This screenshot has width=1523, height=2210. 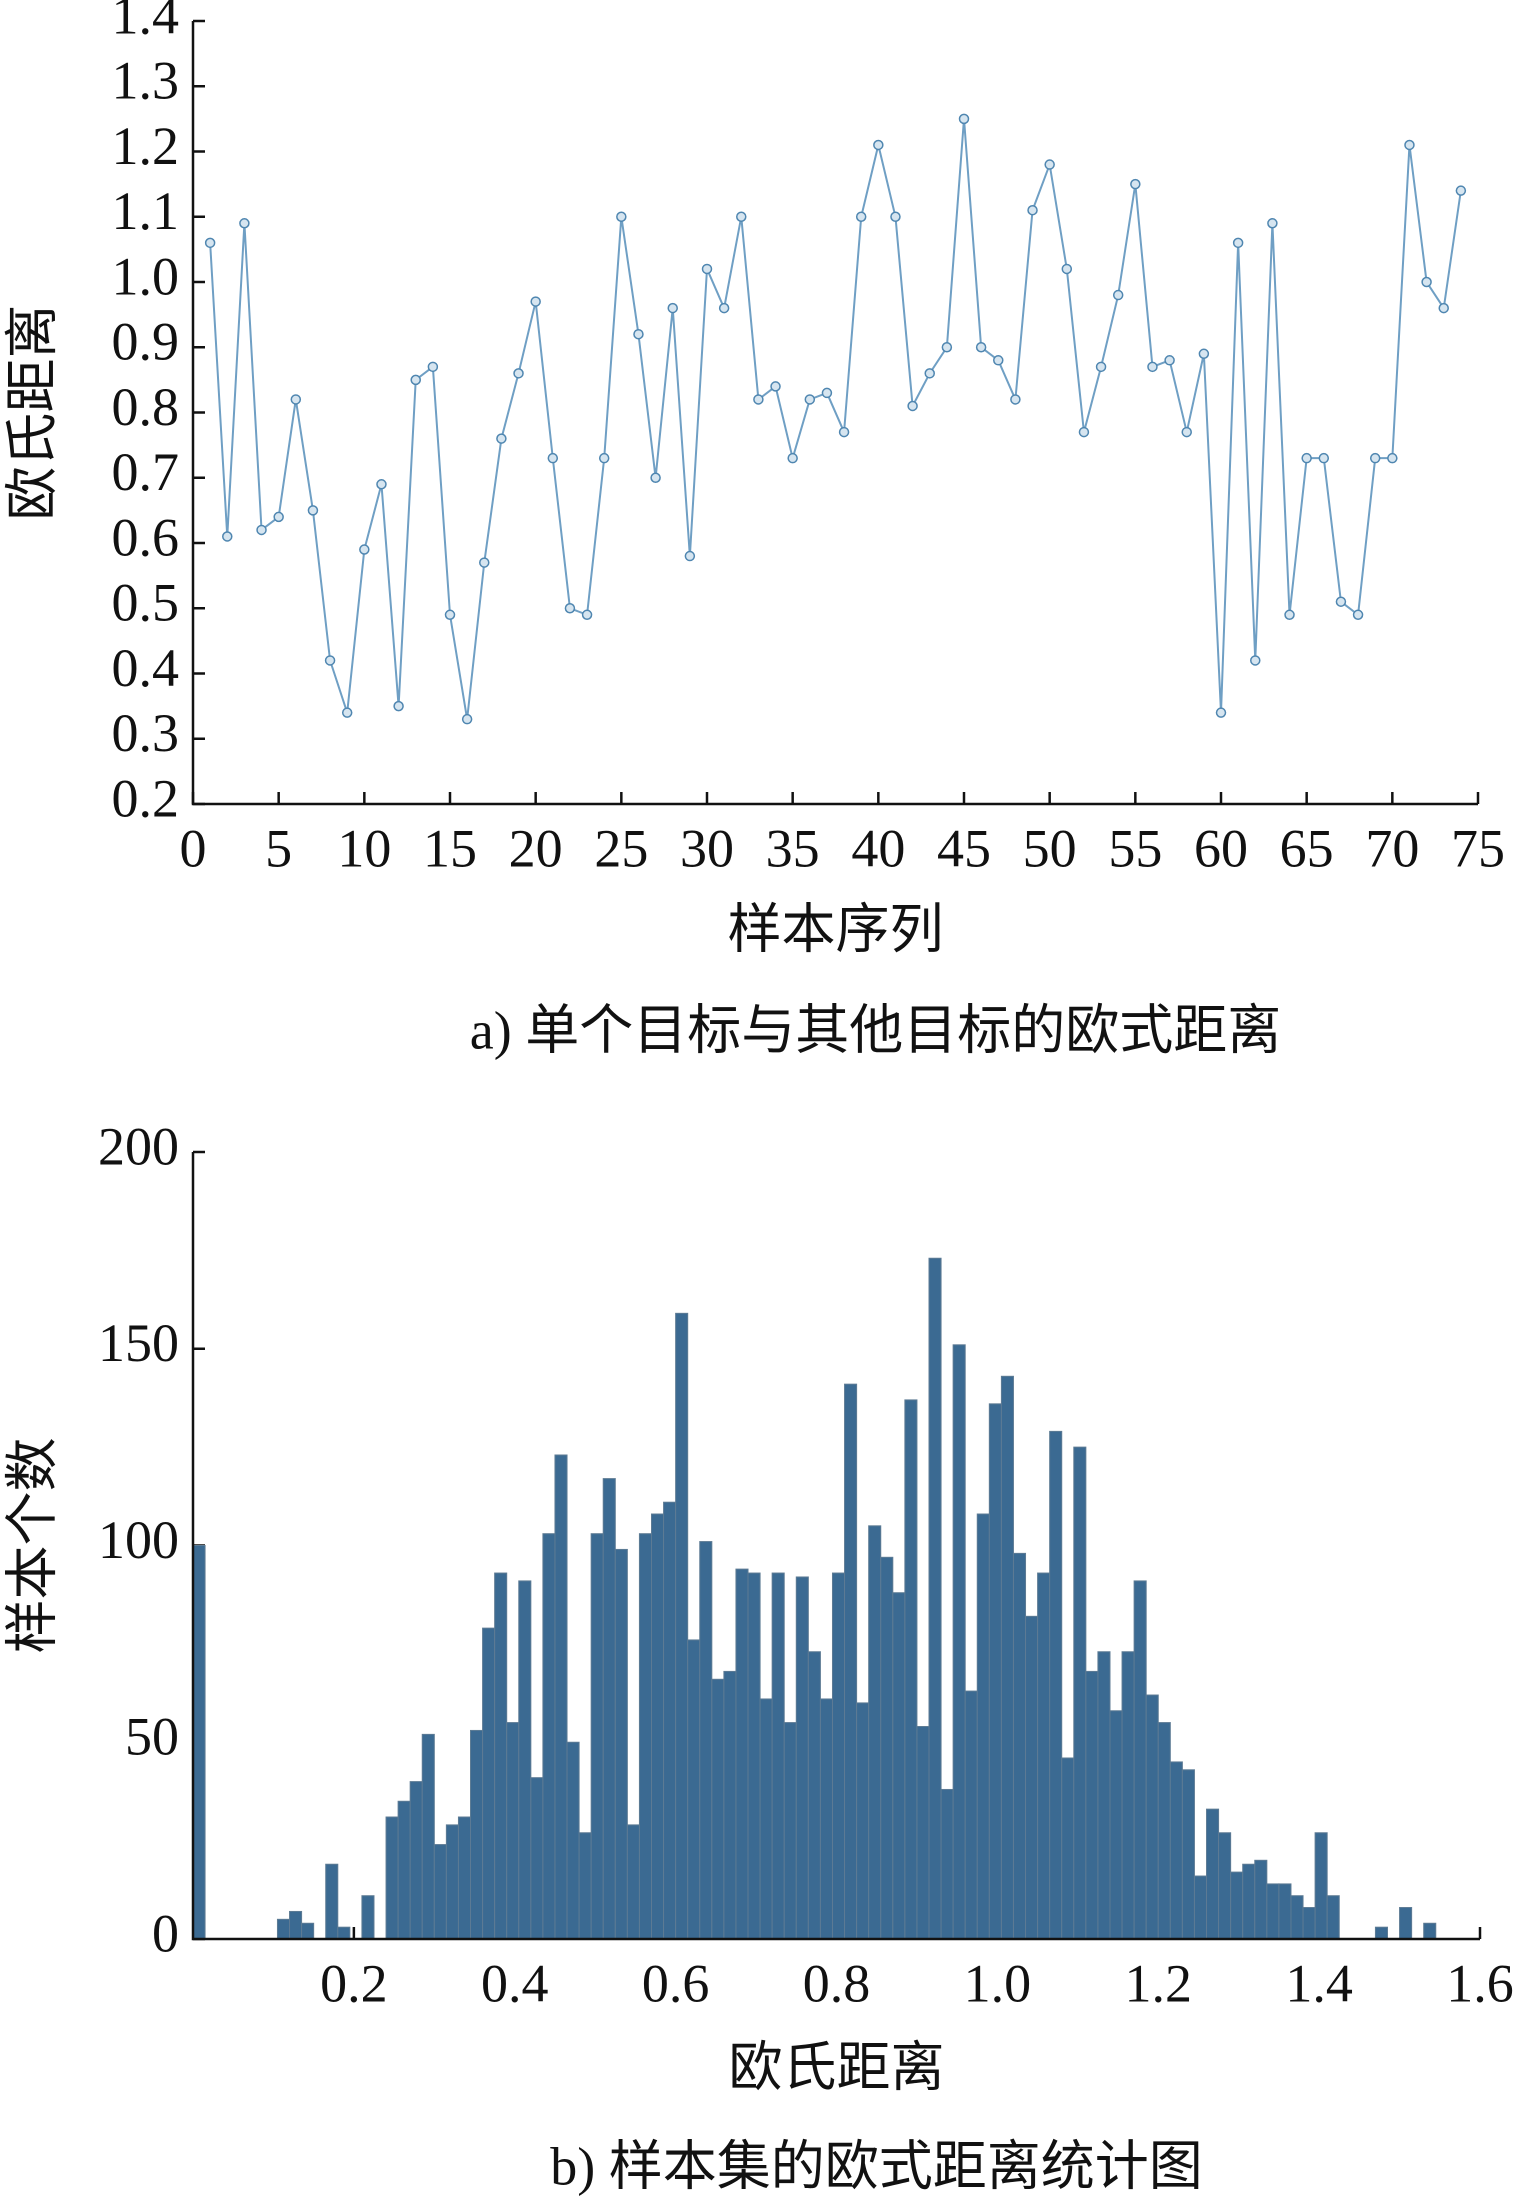 What do you see at coordinates (1307, 848) in the screenshot?
I see `x-tick-label: 65` at bounding box center [1307, 848].